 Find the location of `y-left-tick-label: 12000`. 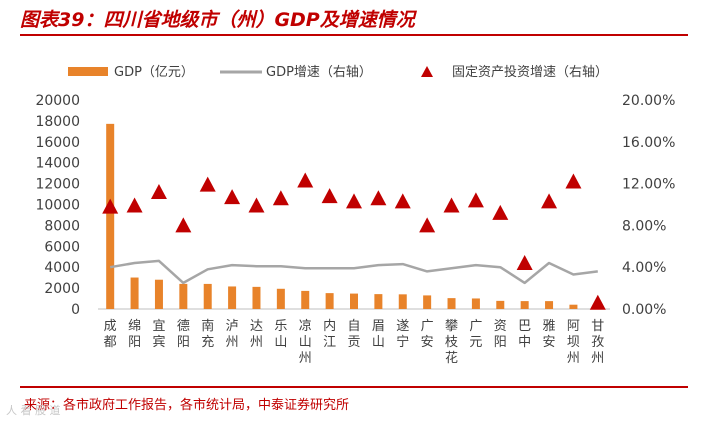

y-left-tick-label: 12000 is located at coordinates (57, 185).